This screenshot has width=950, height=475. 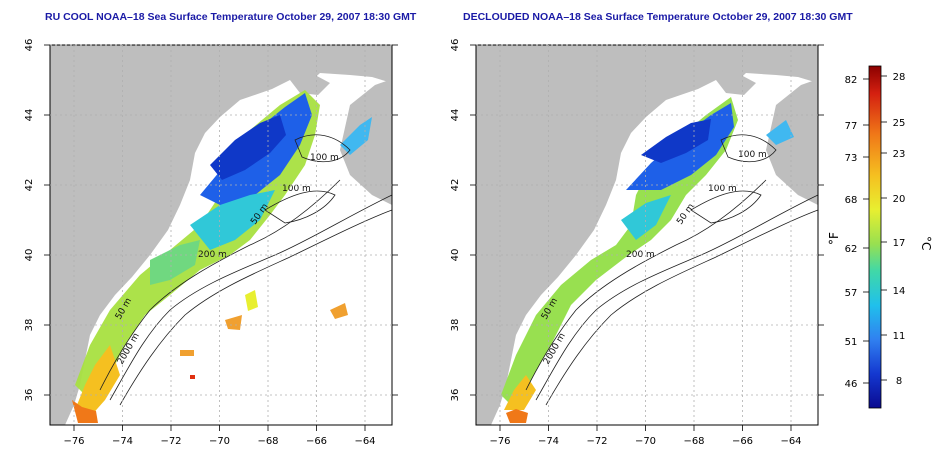 I want to click on f-tick-label: 73, so click(x=851, y=158).